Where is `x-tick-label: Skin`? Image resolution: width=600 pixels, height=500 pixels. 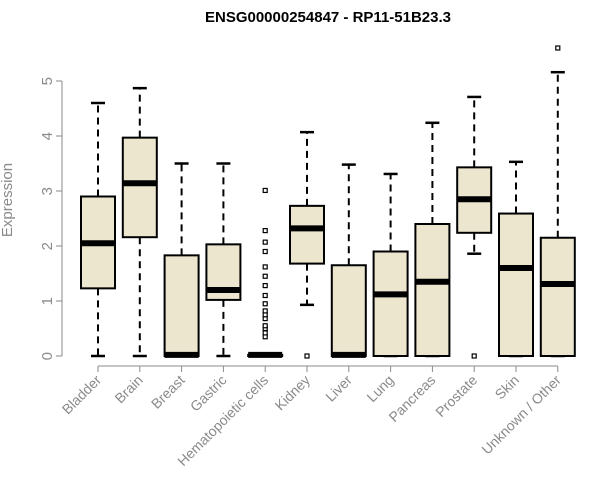 x-tick-label: Skin is located at coordinates (507, 387).